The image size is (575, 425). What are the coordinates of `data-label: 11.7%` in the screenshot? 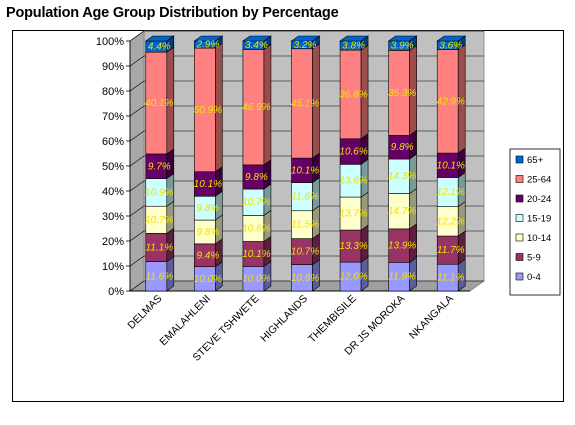 It's located at (451, 250).